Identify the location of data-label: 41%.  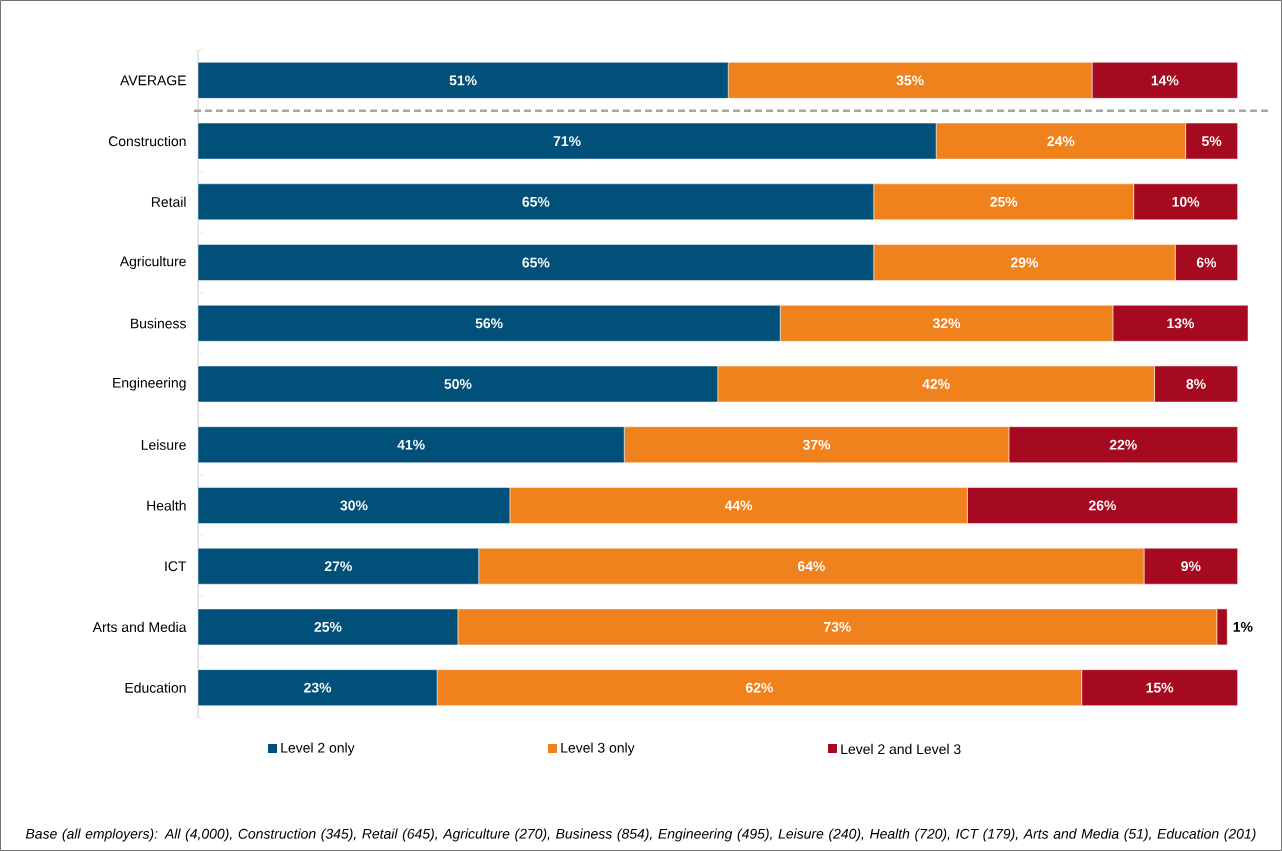
(411, 444).